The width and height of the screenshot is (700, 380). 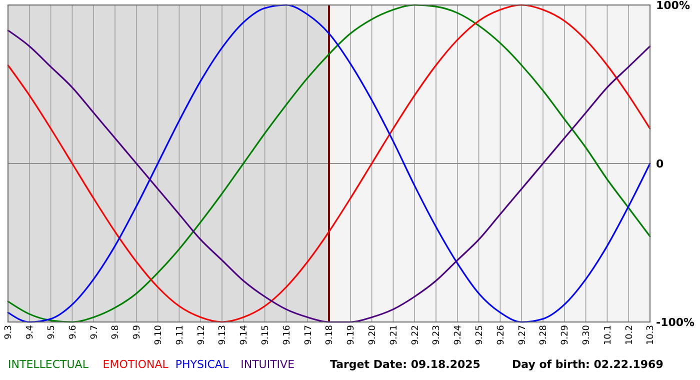 What do you see at coordinates (73, 332) in the screenshot?
I see `x-tick-label: 9.6` at bounding box center [73, 332].